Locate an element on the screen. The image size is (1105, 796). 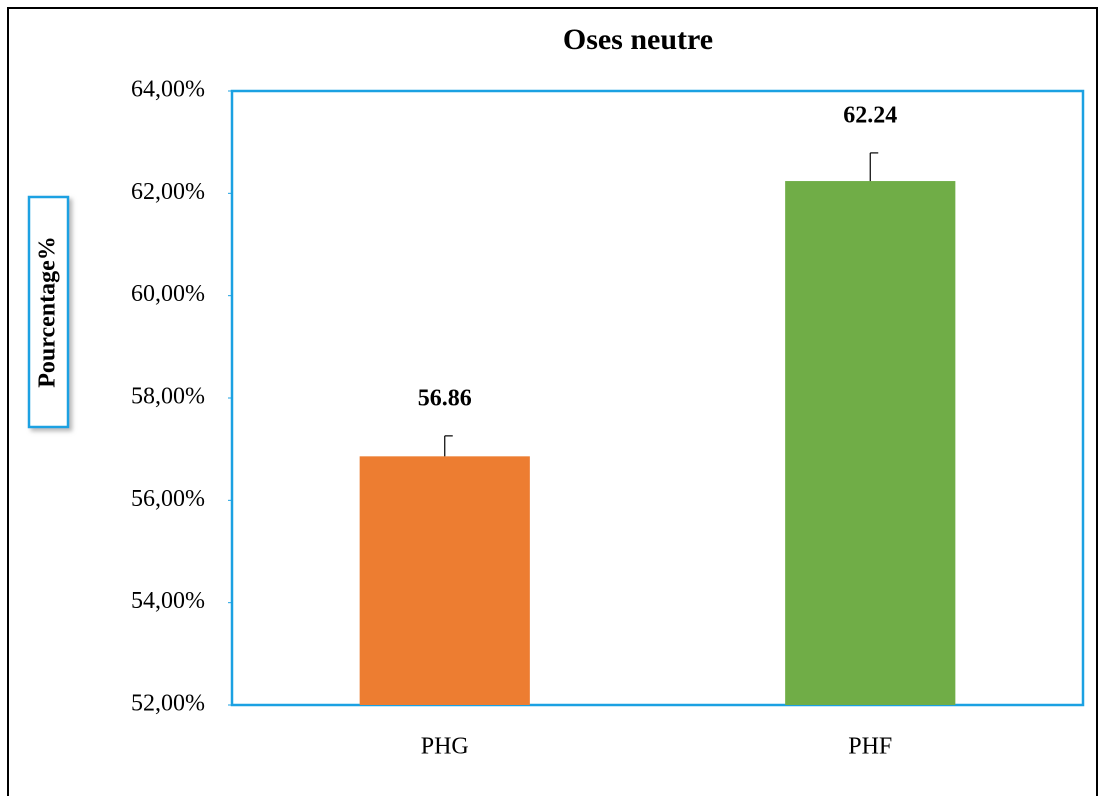
data-label: 62.24 is located at coordinates (870, 115).